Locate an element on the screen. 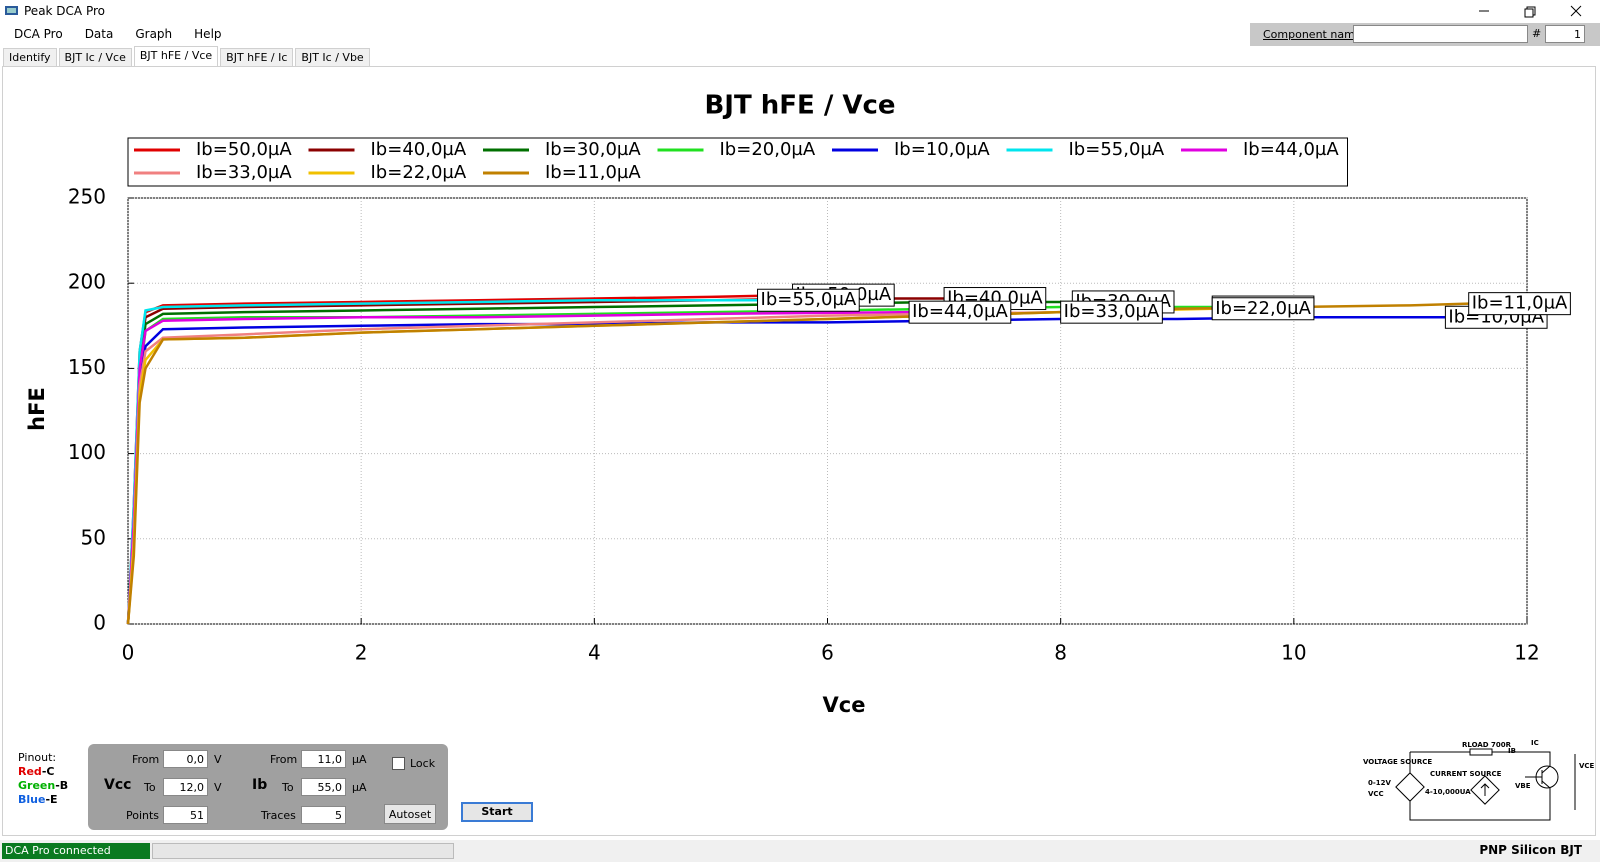  tab: BJT hFE / Vce is located at coordinates (176, 56).